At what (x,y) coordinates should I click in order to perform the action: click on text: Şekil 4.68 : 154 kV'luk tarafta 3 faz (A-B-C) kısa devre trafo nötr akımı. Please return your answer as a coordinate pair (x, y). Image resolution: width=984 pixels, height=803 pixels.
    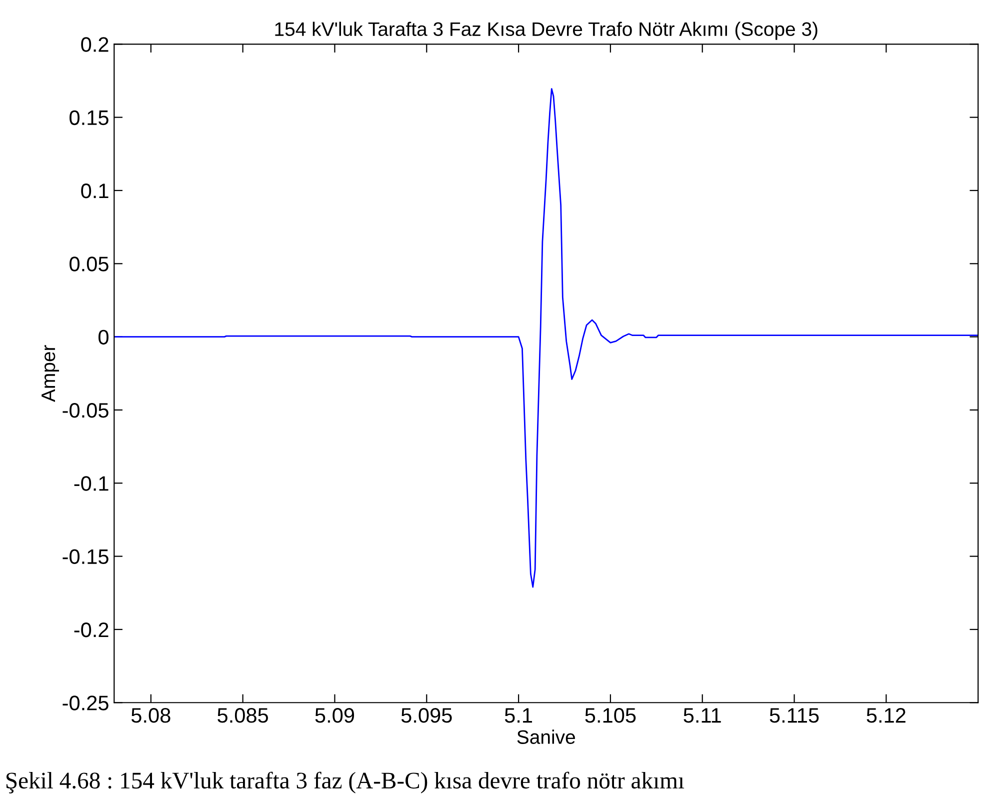
    Looking at the image, I should click on (345, 783).